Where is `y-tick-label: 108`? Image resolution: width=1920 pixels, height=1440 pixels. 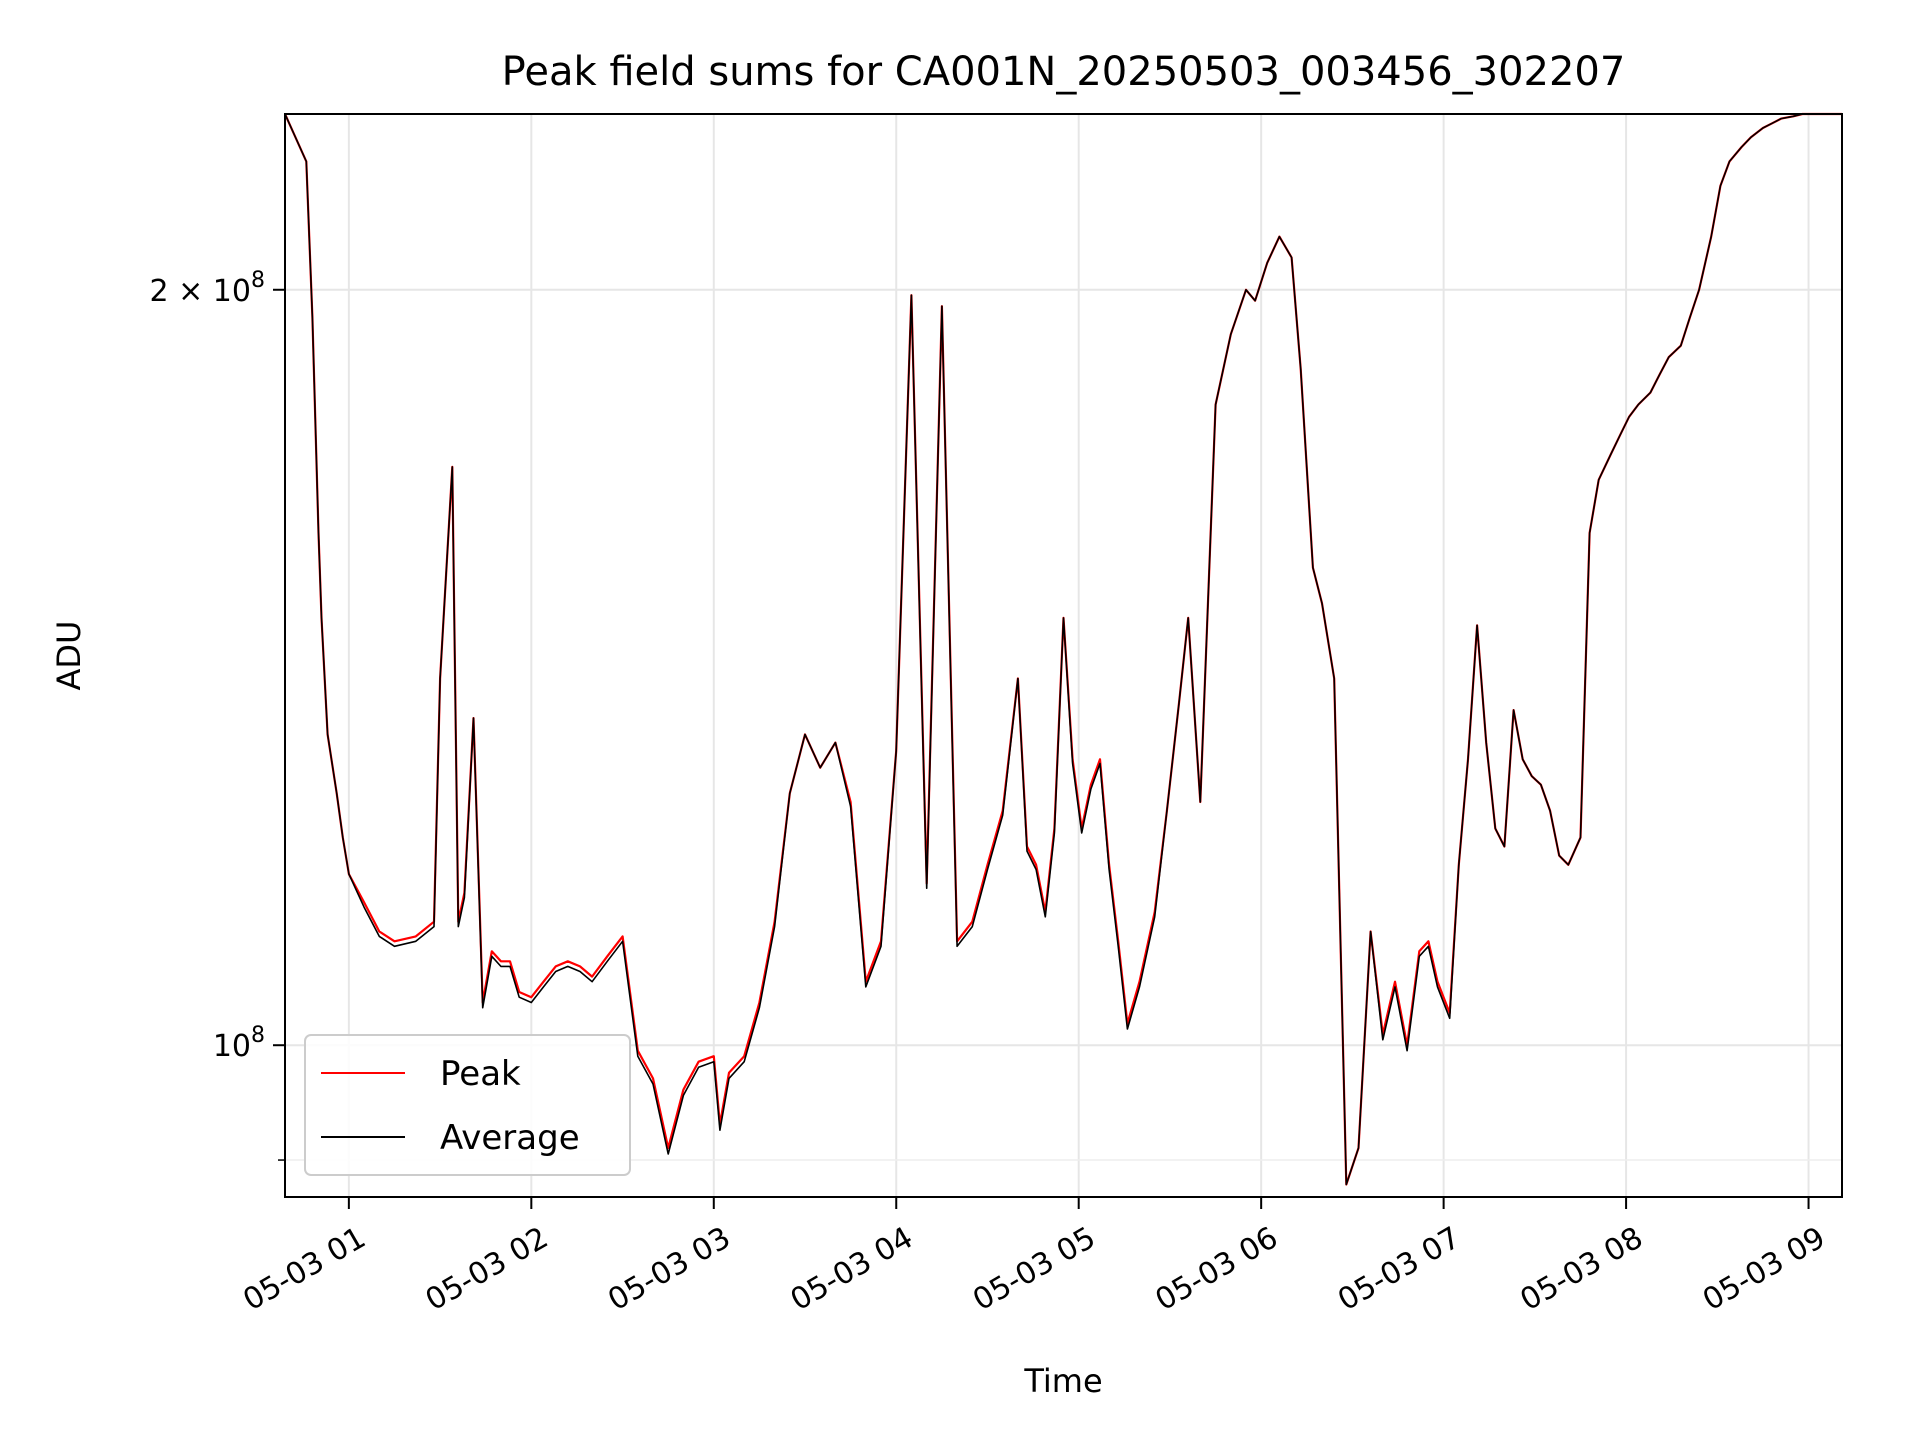 y-tick-label: 108 is located at coordinates (239, 1043).